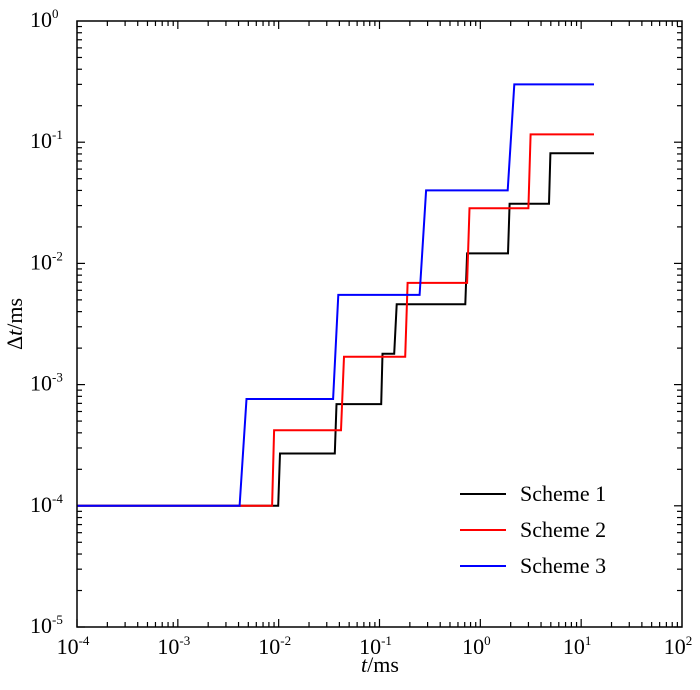 Image resolution: width=700 pixels, height=690 pixels. What do you see at coordinates (274, 646) in the screenshot?
I see `x-tick-label: 10⁻²` at bounding box center [274, 646].